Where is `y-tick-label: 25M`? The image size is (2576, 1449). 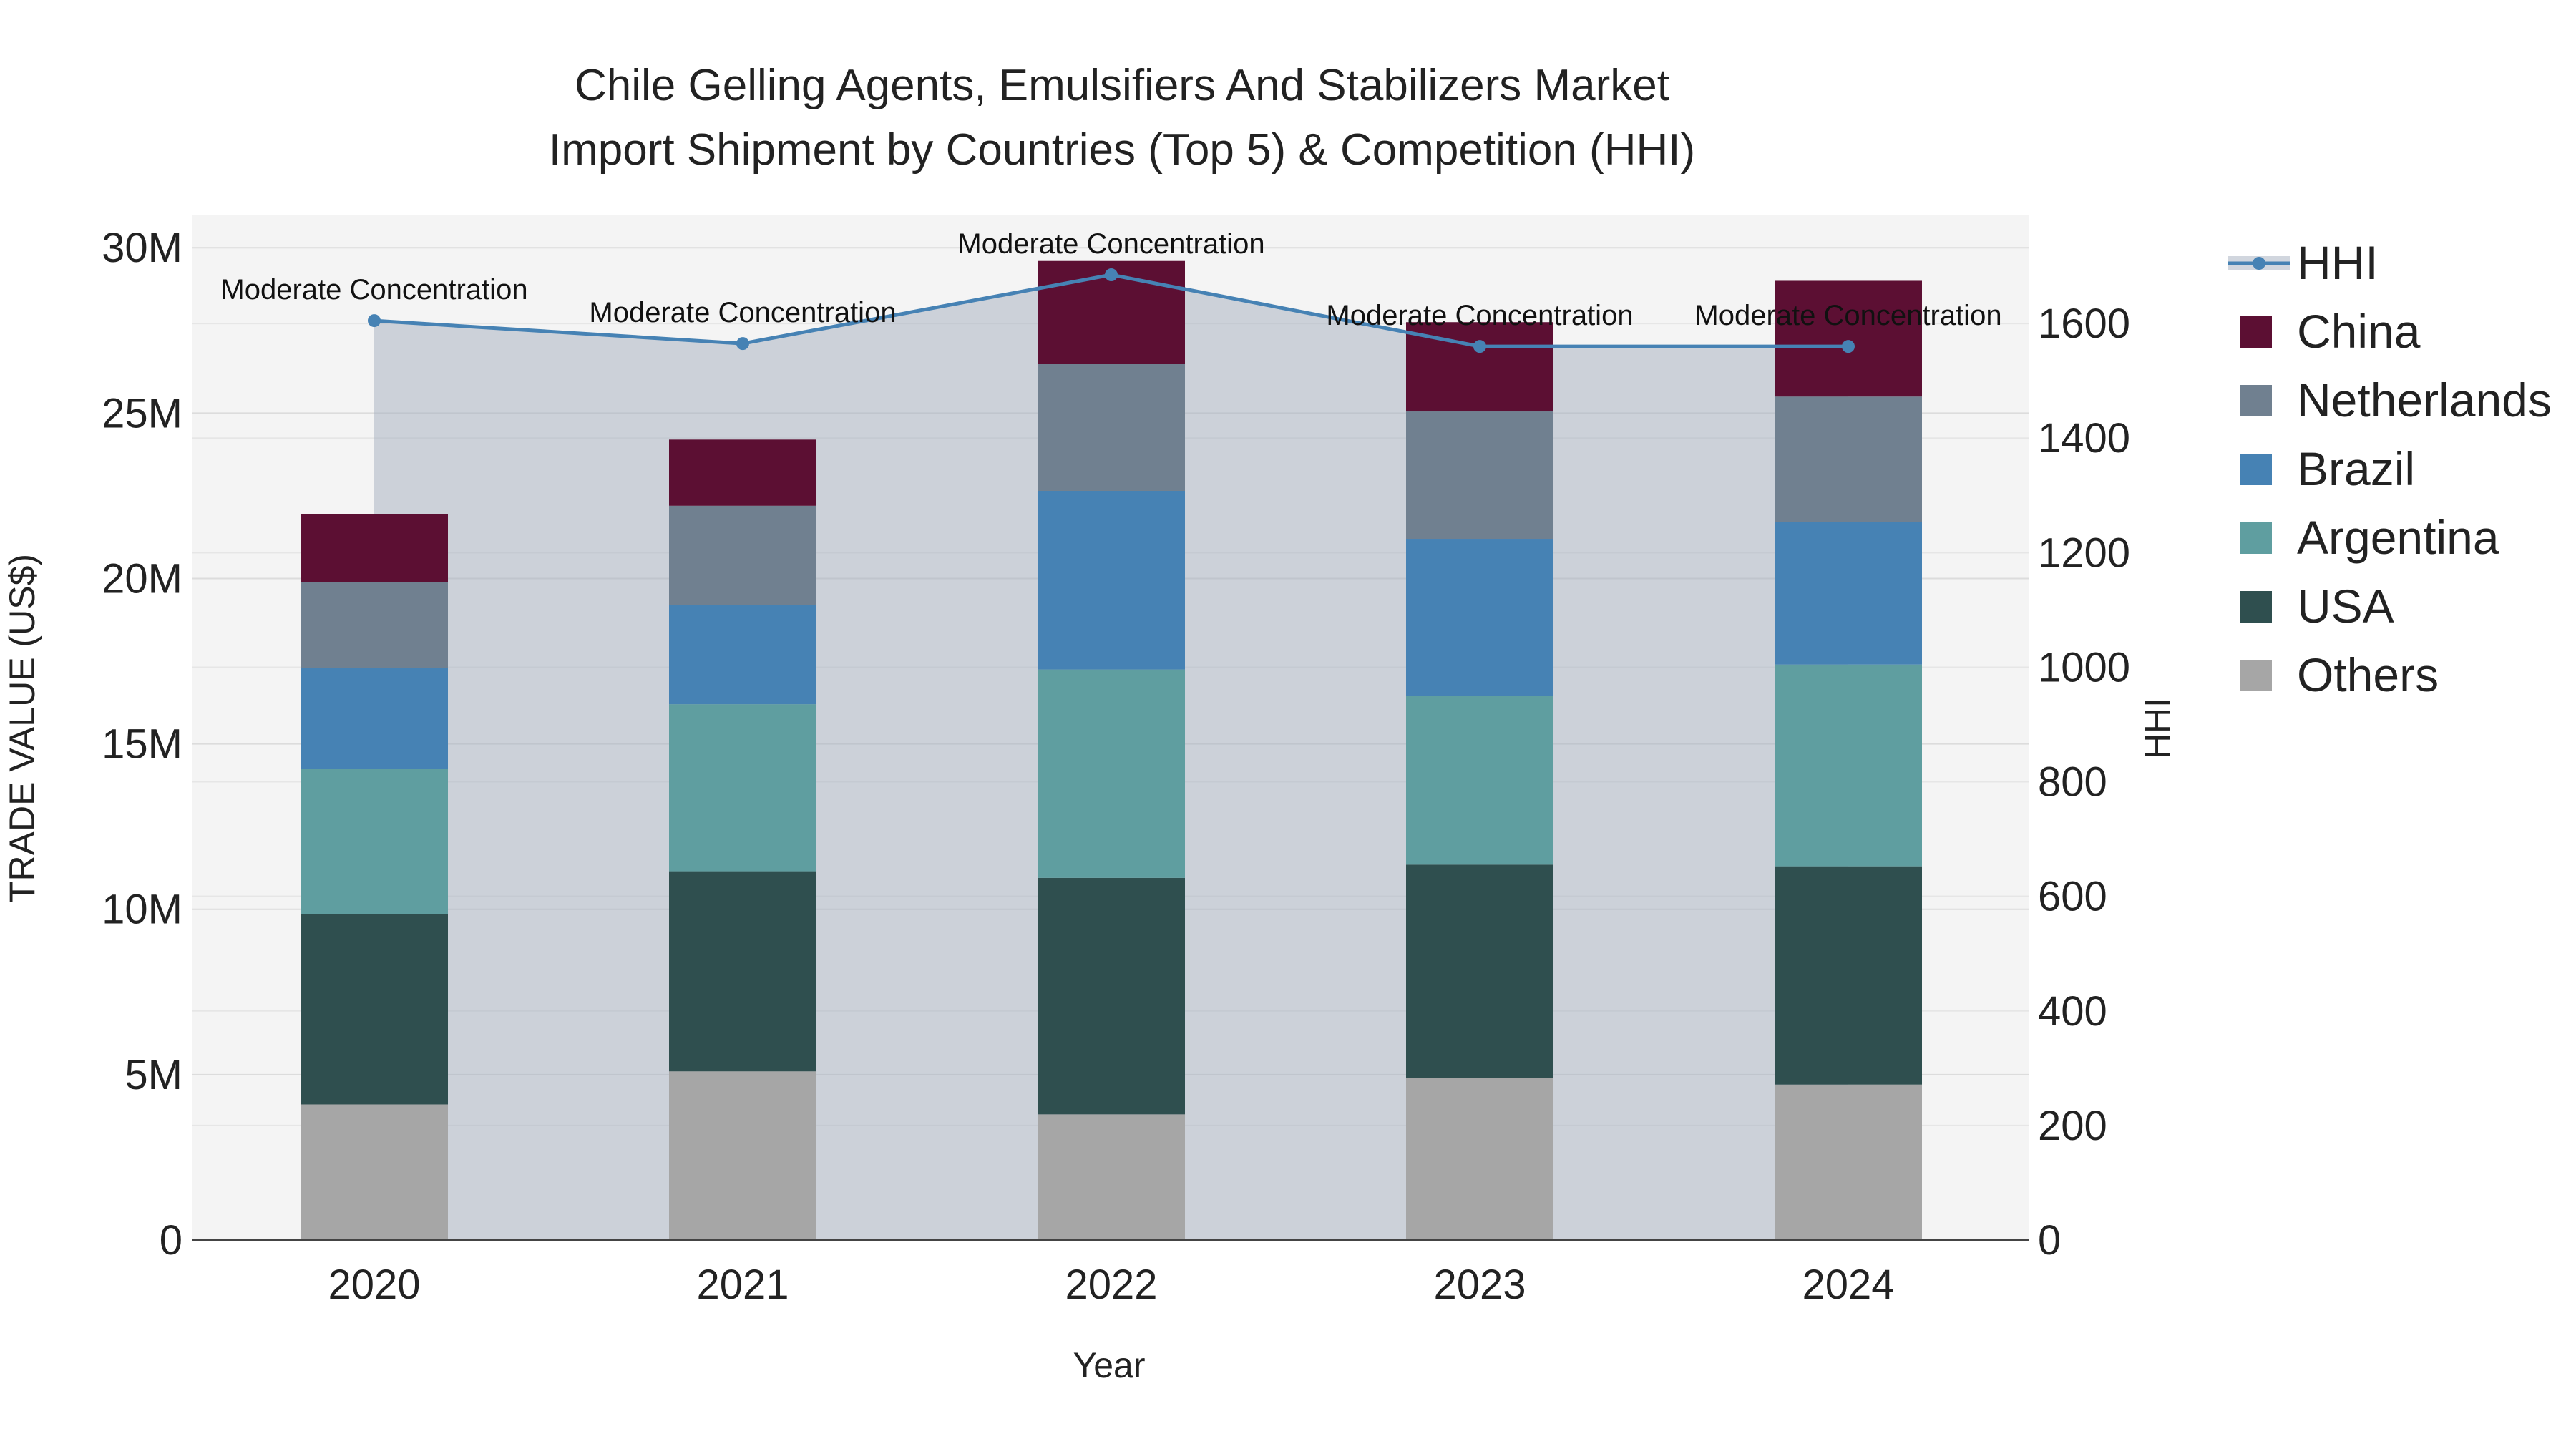 y-tick-label: 25M is located at coordinates (142, 413).